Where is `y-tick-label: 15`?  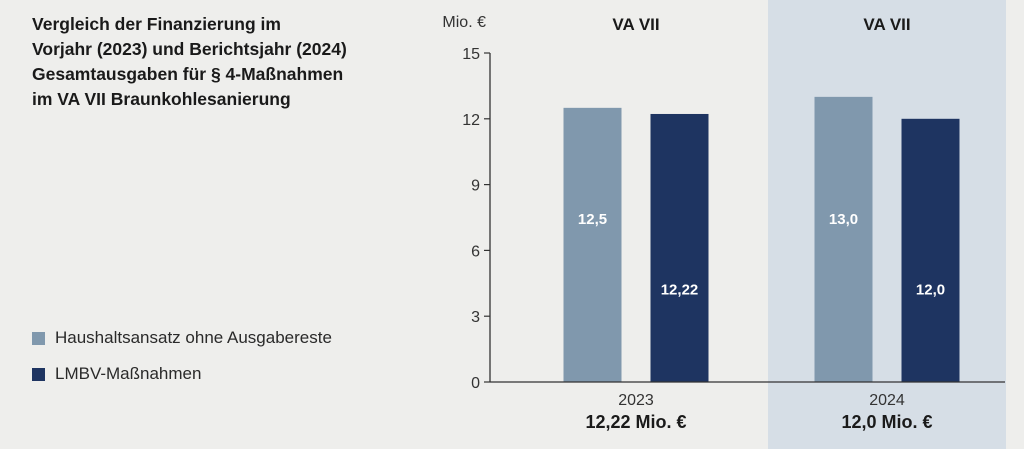 y-tick-label: 15 is located at coordinates (471, 54).